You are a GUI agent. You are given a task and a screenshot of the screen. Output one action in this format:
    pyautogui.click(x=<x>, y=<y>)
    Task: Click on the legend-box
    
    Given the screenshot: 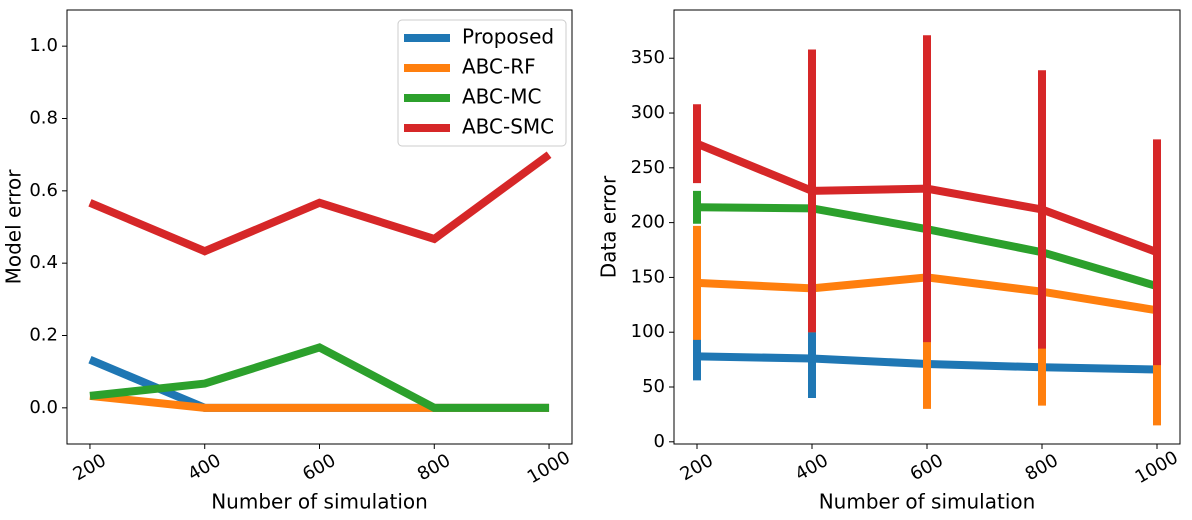 What is the action you would take?
    pyautogui.click(x=482, y=83)
    